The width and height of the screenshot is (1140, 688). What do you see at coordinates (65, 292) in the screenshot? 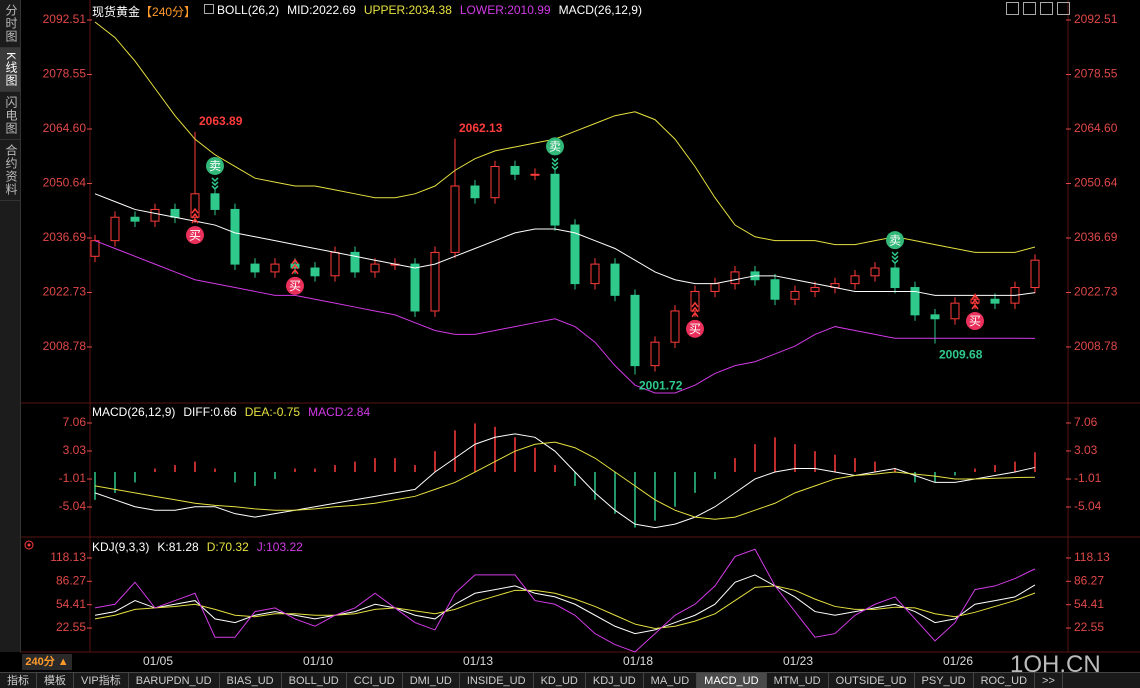
I see `y-tick-label: 2022.73` at bounding box center [65, 292].